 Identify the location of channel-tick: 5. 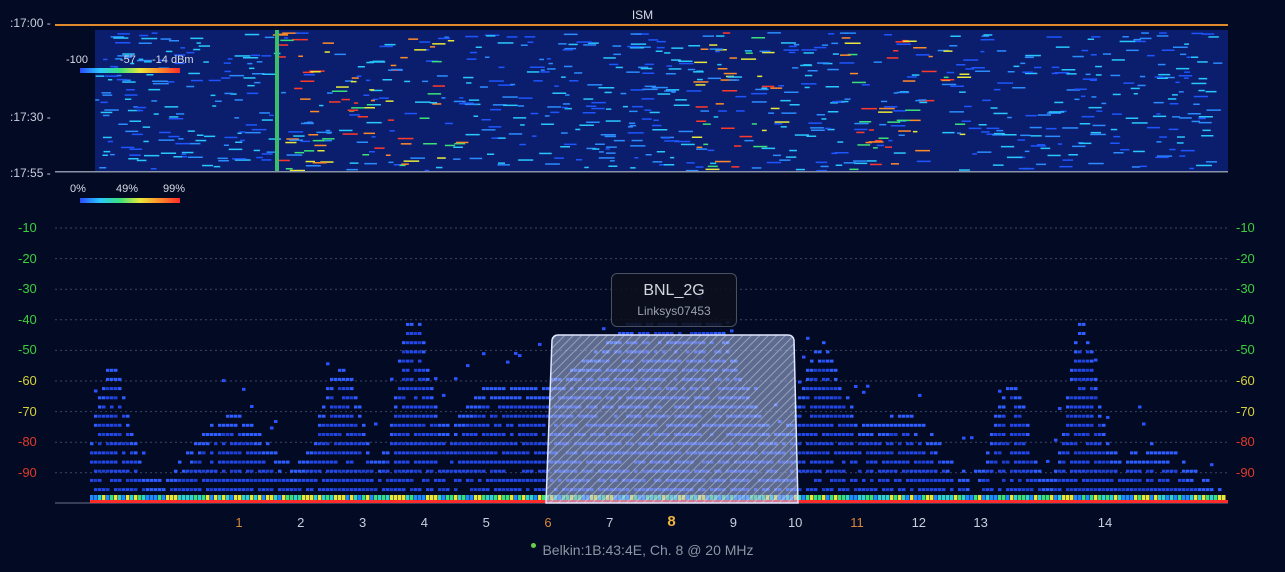
(486, 522).